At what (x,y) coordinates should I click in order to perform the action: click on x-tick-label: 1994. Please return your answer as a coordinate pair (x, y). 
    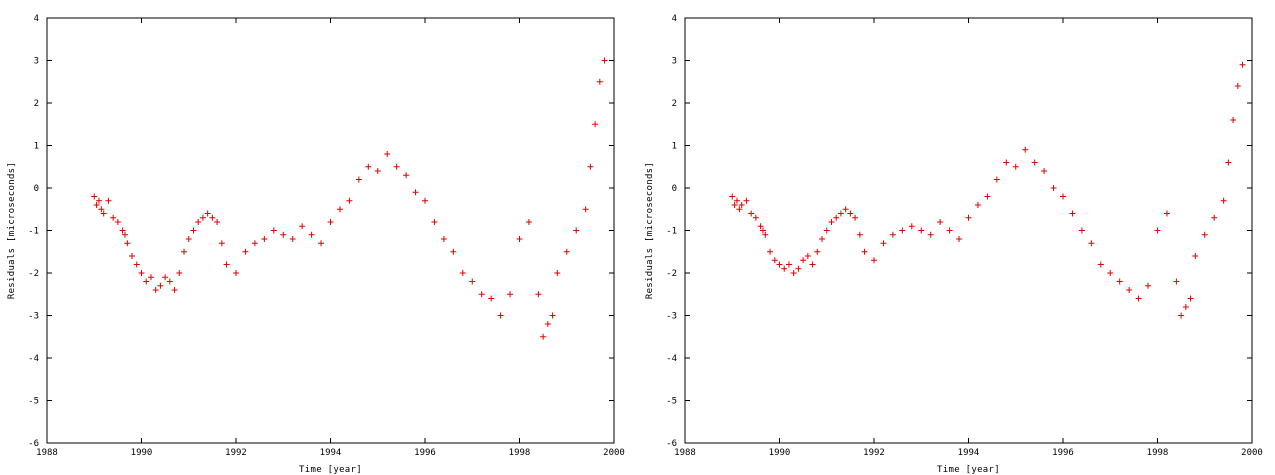
    Looking at the image, I should click on (331, 453).